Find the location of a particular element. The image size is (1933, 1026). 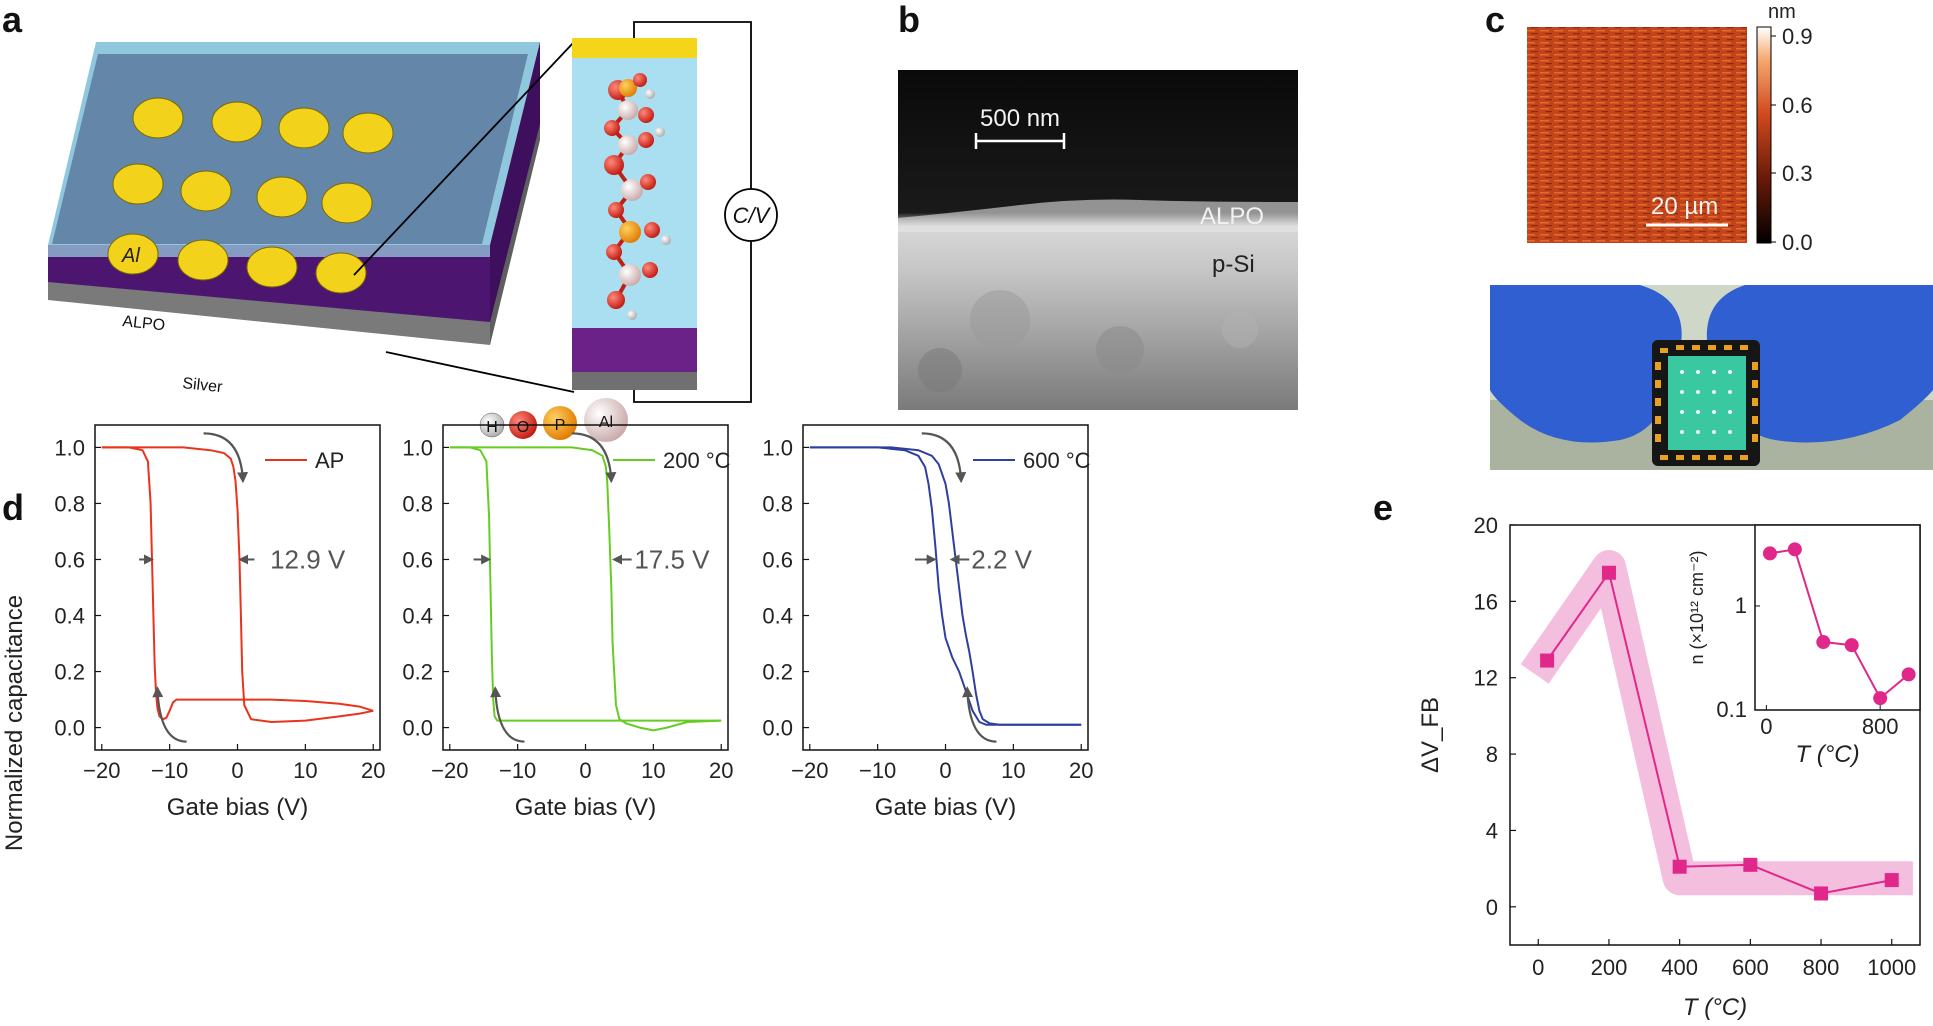

psi-front-face is located at coordinates (269, 287).